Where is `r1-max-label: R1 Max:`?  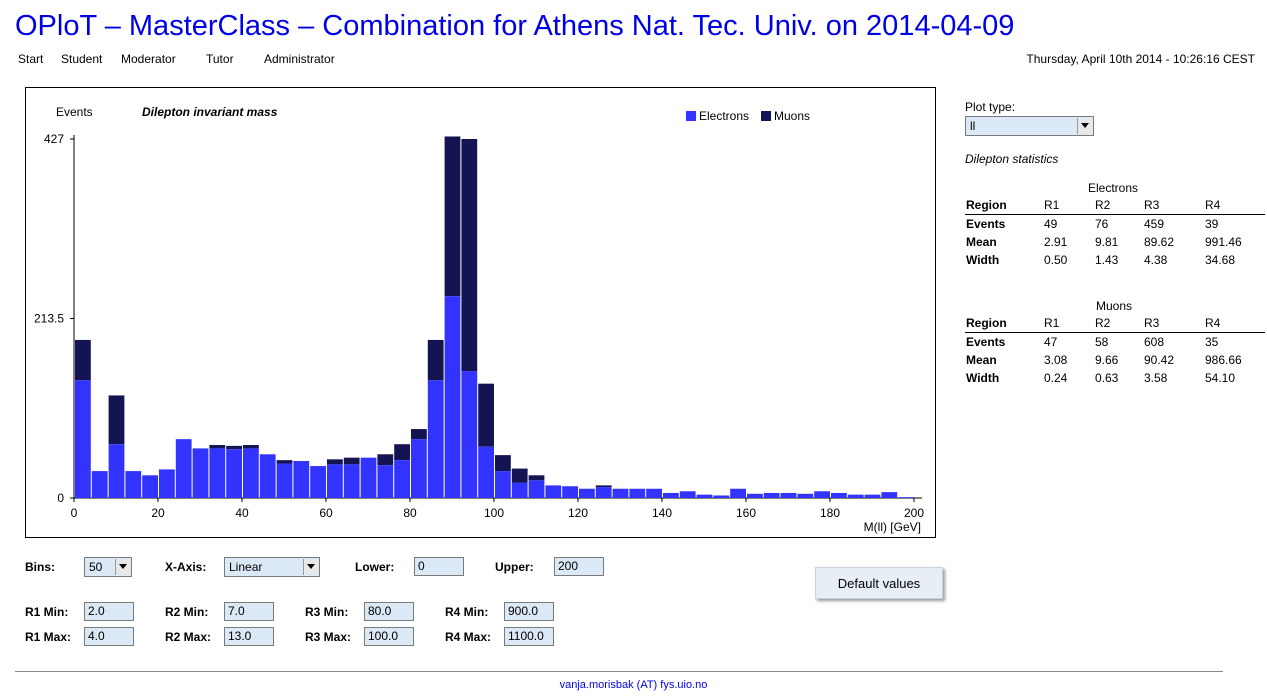 r1-max-label: R1 Max: is located at coordinates (48, 637).